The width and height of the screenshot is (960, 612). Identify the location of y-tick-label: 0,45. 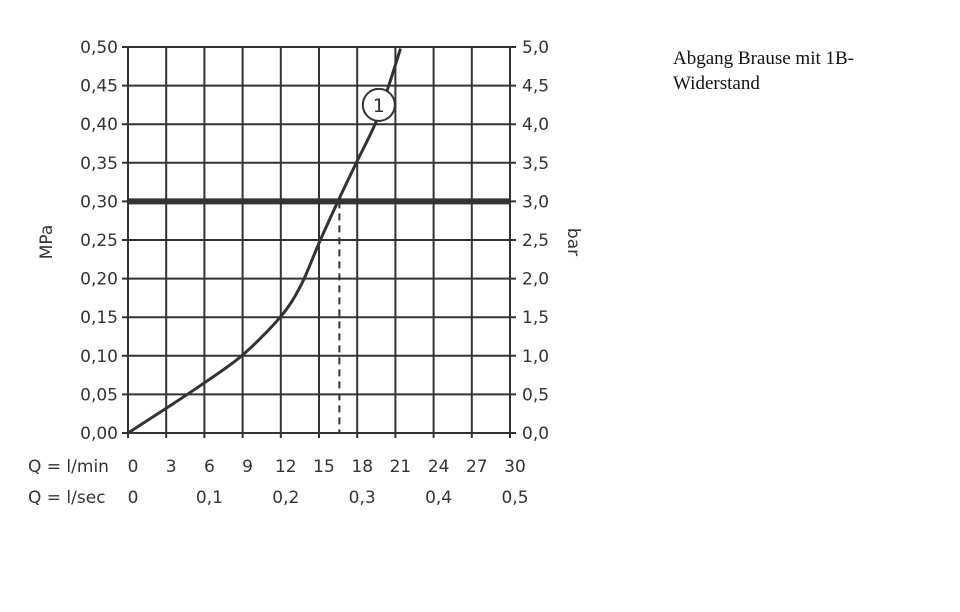
(99, 87).